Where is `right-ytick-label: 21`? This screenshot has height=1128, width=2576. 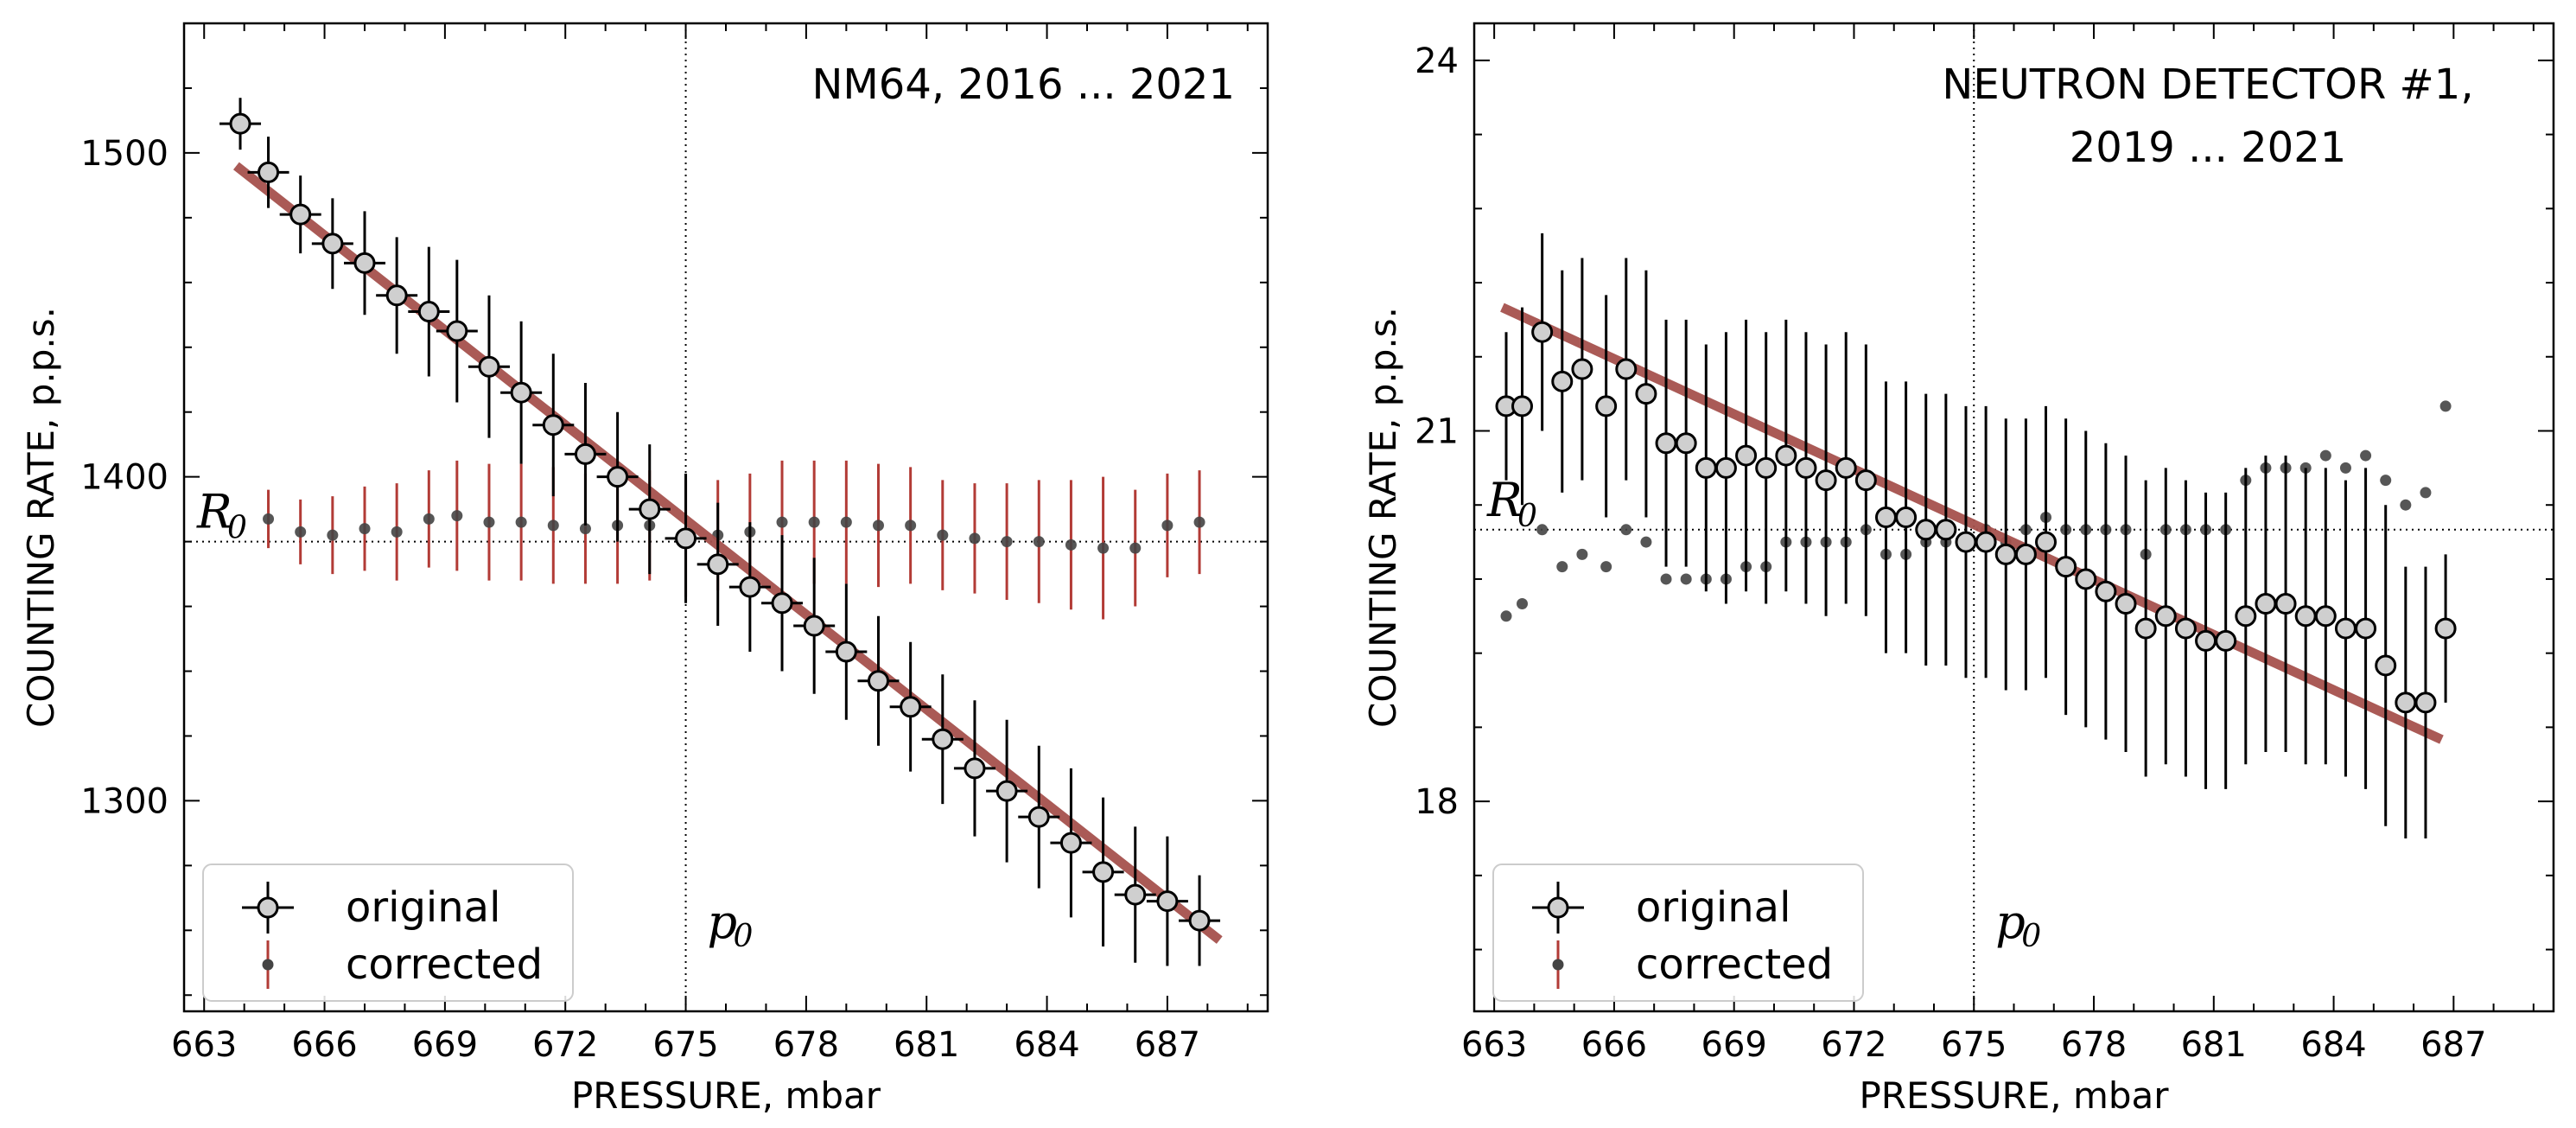
right-ytick-label: 21 is located at coordinates (1437, 431).